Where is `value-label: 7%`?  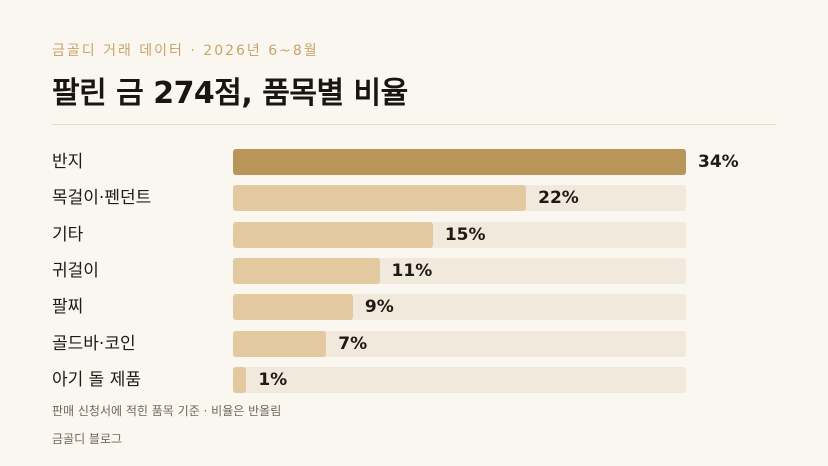 value-label: 7% is located at coordinates (353, 343).